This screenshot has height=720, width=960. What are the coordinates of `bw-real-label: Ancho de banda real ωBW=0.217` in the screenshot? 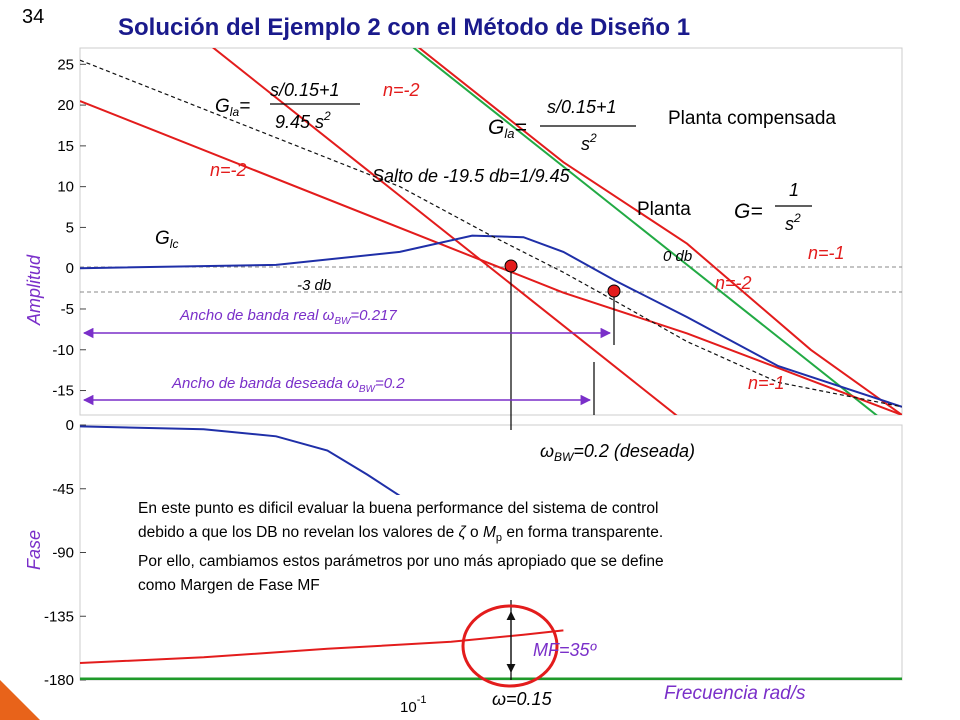 It's located at (288, 317).